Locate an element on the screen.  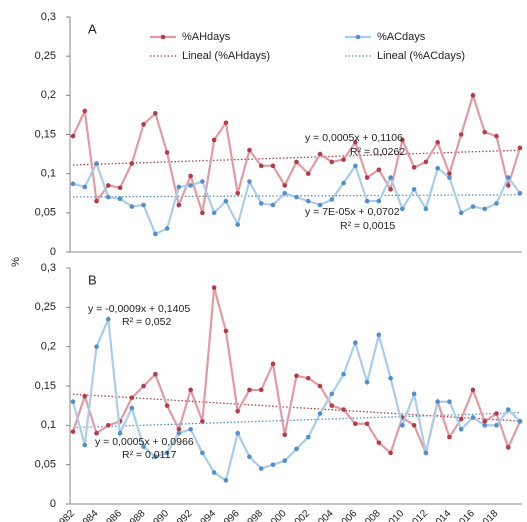
x-tick-label: 1998 is located at coordinates (254, 515).